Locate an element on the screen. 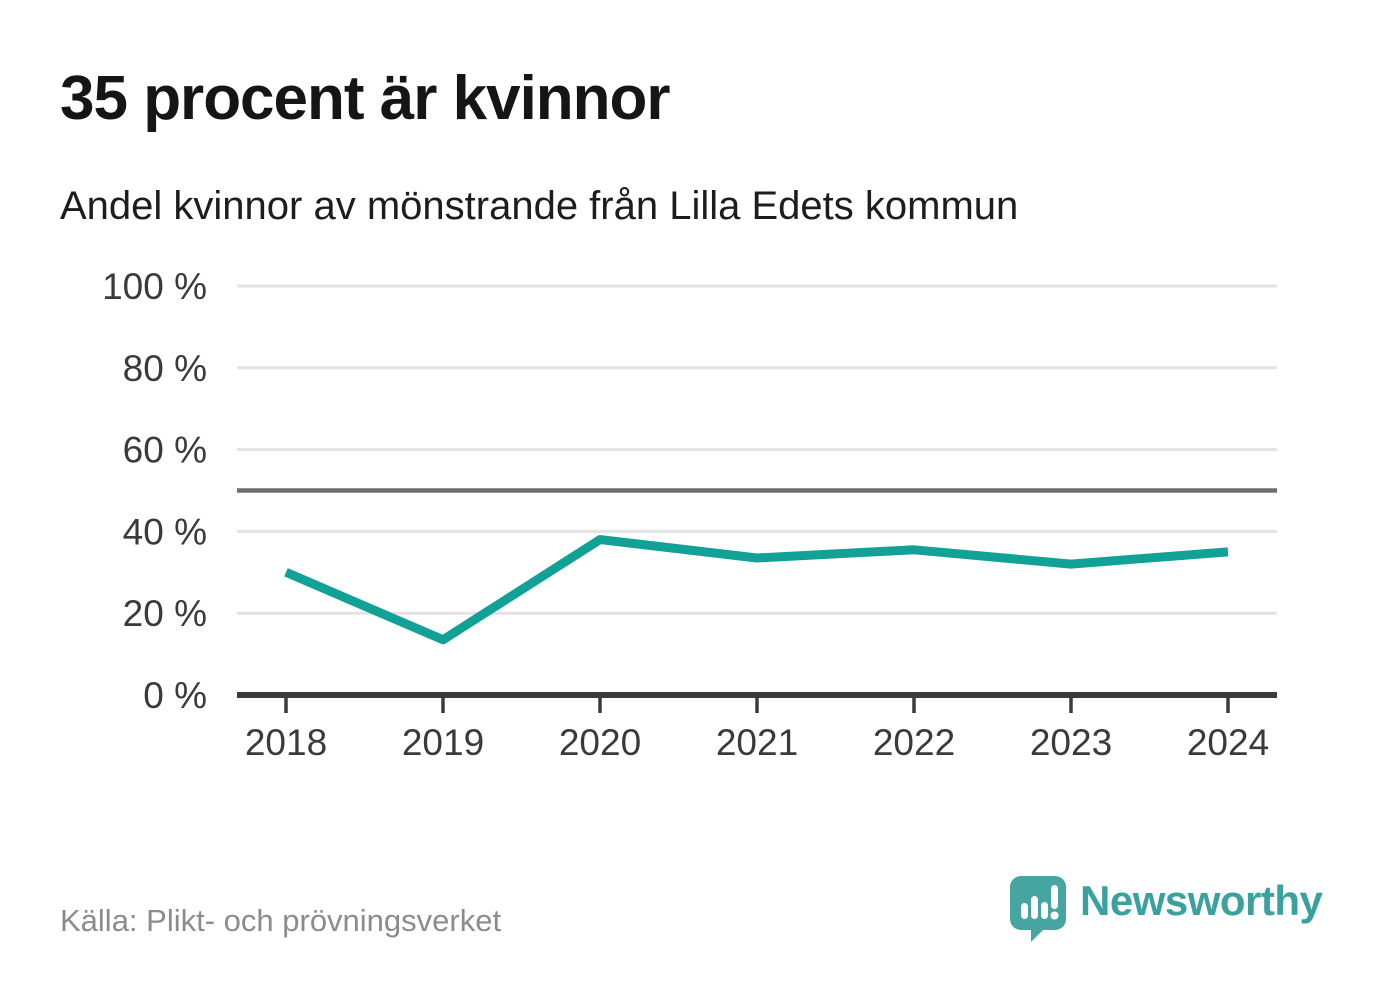 The width and height of the screenshot is (1382, 999). y-tick-label-0: 0 % is located at coordinates (175, 695).